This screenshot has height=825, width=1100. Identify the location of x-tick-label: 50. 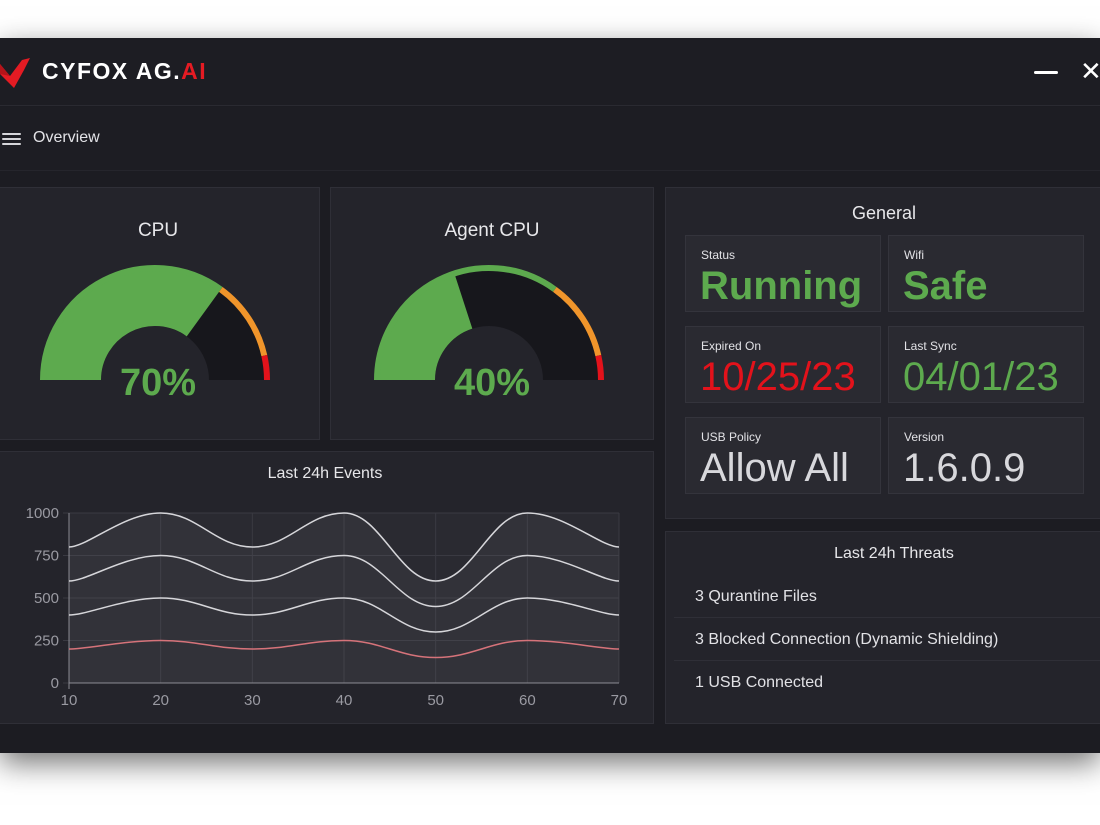
(435, 700).